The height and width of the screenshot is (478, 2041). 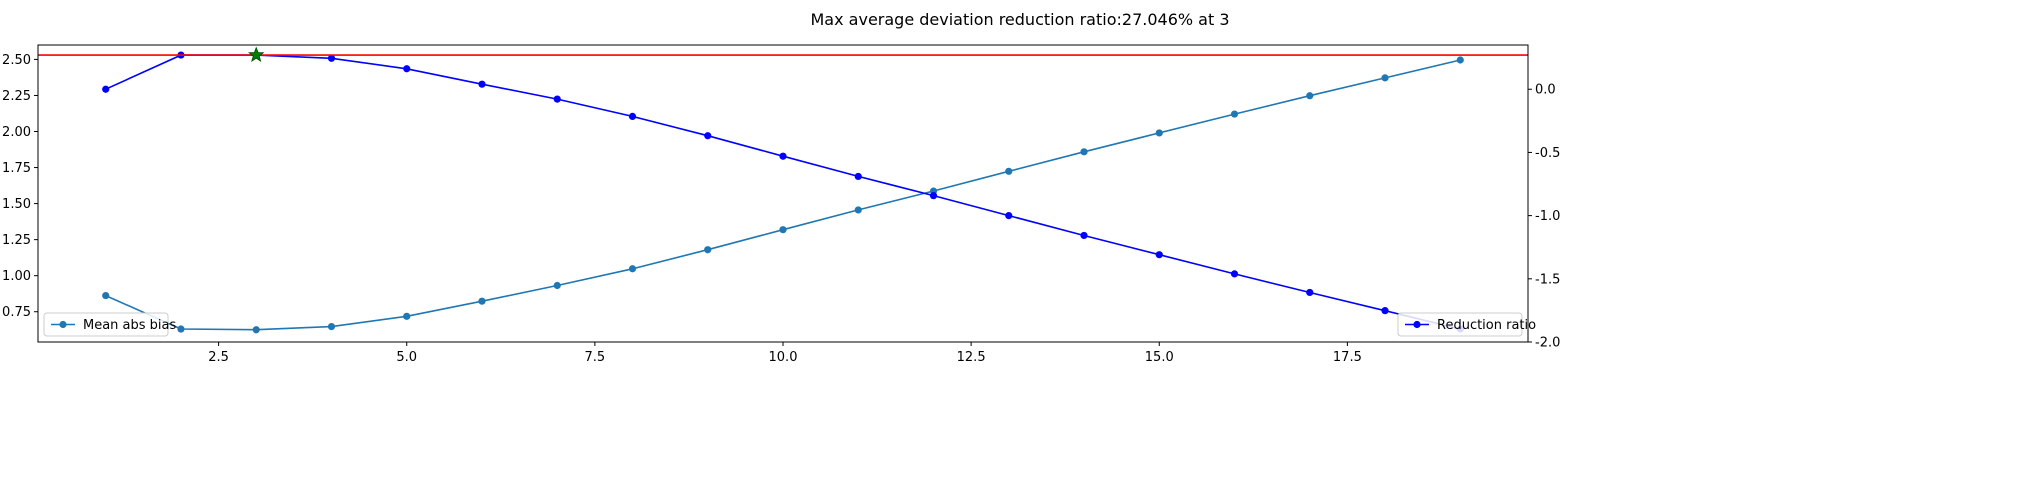 What do you see at coordinates (16, 60) in the screenshot?
I see `left-y-tick-label: 2.50` at bounding box center [16, 60].